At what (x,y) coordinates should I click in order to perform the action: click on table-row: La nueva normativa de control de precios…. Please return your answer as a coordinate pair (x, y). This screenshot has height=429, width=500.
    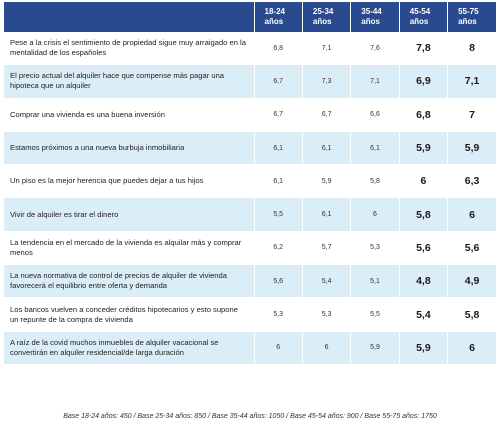
    Looking at the image, I should click on (250, 281).